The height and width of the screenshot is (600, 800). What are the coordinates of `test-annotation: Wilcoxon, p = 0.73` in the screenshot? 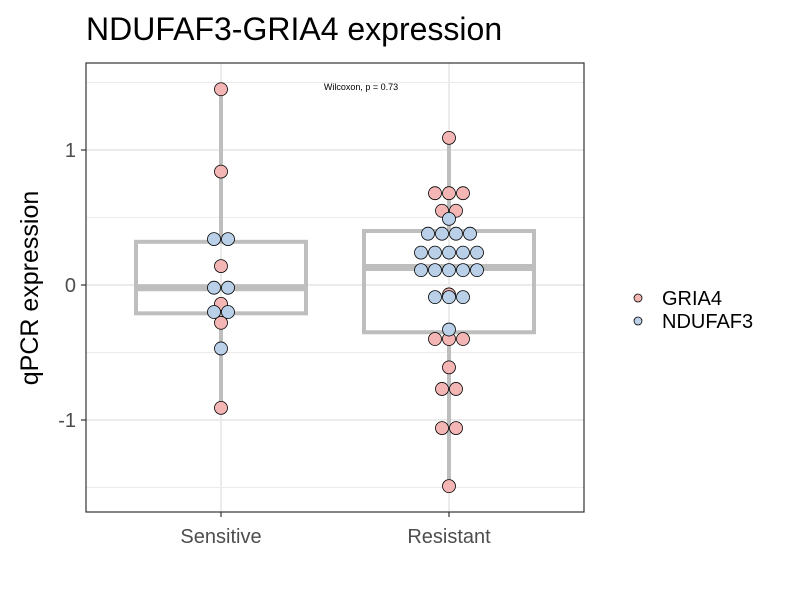 It's located at (361, 87).